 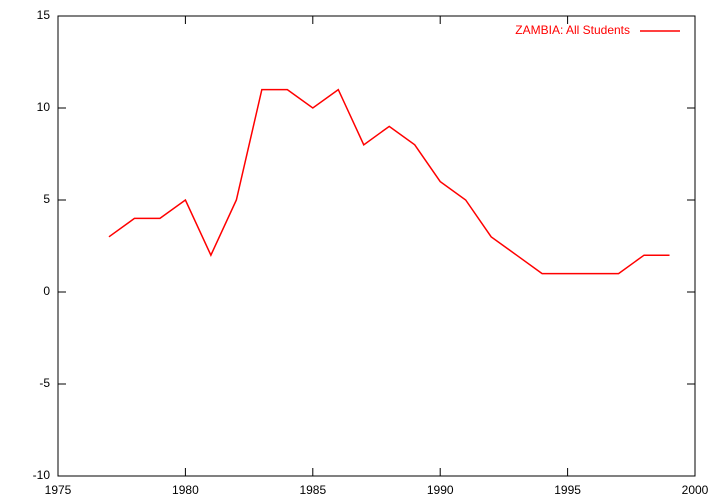 What do you see at coordinates (185, 490) in the screenshot?
I see `x-tick-label: 1980` at bounding box center [185, 490].